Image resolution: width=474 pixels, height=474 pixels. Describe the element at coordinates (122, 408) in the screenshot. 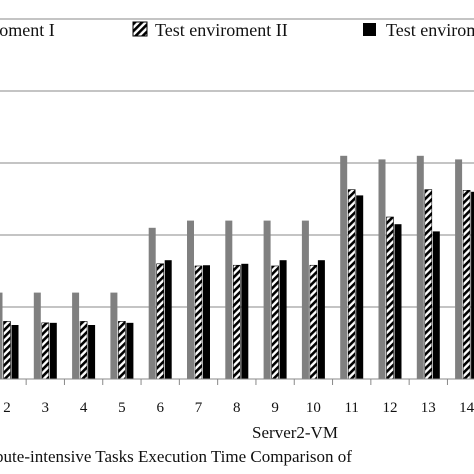

I see `x-tick-label: 5` at that location.